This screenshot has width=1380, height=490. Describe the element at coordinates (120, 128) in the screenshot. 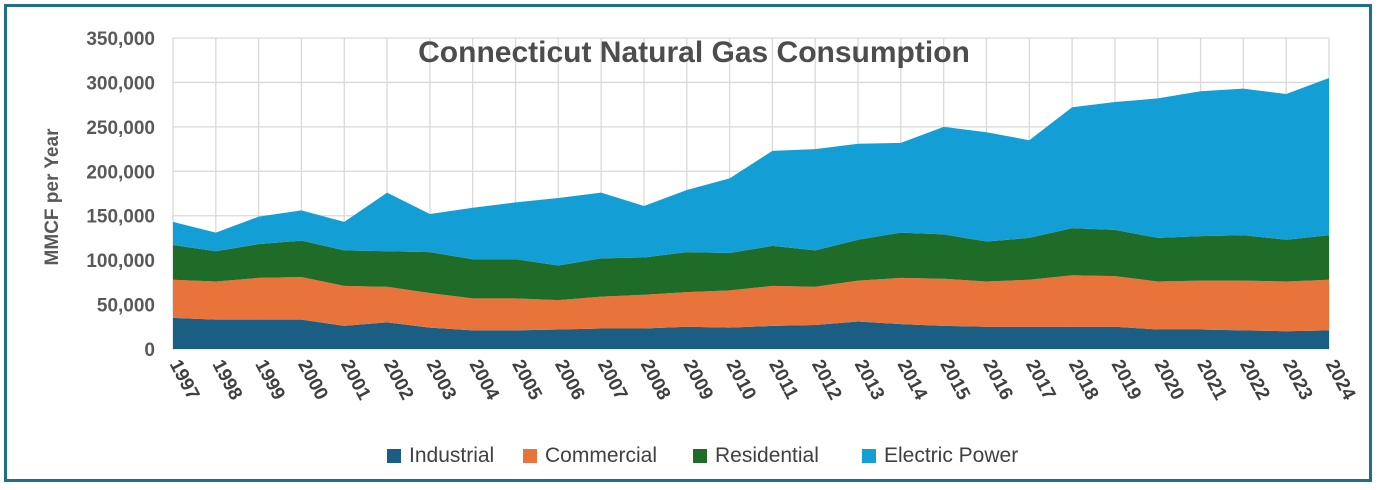

I see `y-tick-label: 250,000` at that location.